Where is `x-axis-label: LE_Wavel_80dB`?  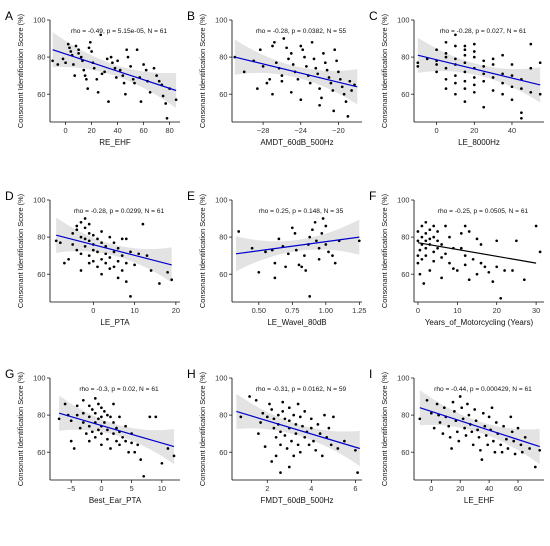
x-axis-label: LE_Wavel_80dB is located at coordinates (296, 322).